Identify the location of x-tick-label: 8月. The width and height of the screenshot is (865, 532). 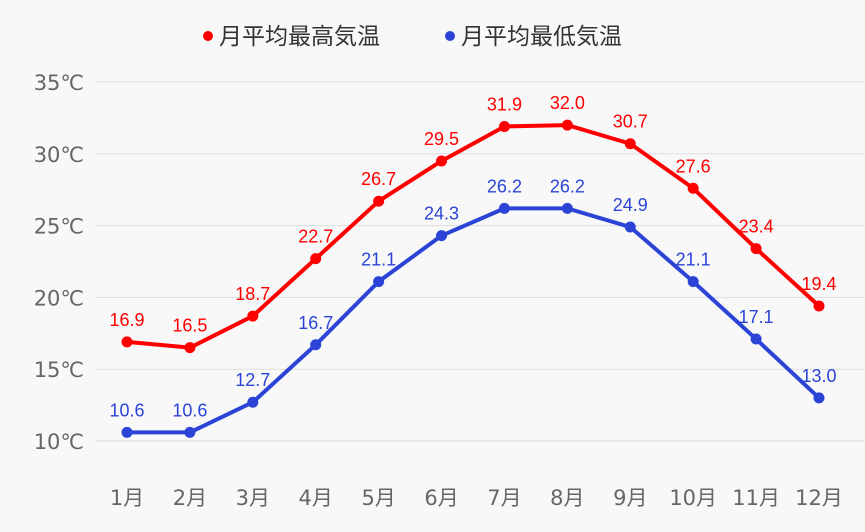
(567, 498).